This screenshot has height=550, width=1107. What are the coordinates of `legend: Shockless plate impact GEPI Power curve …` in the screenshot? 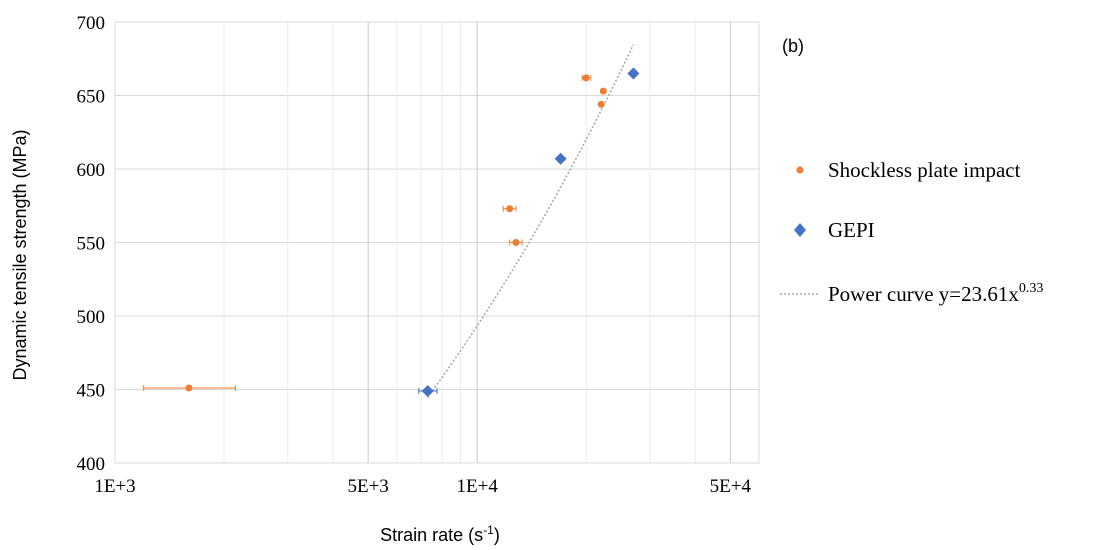 It's located at (911, 232).